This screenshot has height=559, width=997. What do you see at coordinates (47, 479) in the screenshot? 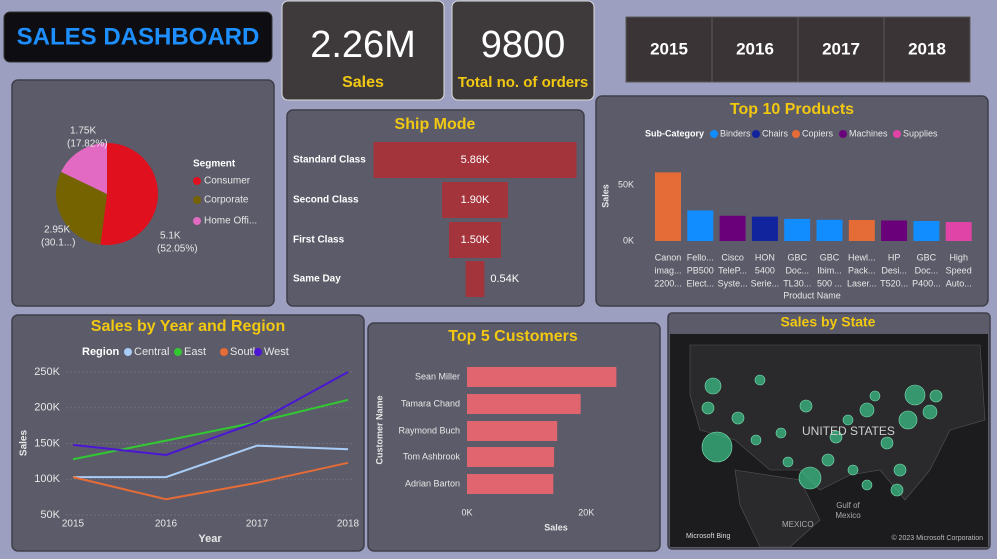
I see `y-tick-label: 100K` at bounding box center [47, 479].